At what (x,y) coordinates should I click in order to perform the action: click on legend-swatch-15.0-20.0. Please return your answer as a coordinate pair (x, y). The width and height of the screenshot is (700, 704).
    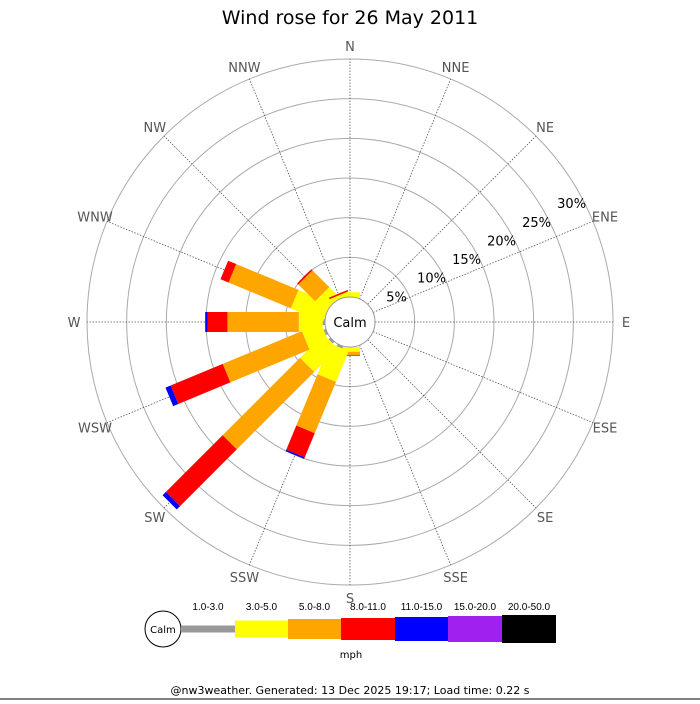
    Looking at the image, I should click on (475, 629).